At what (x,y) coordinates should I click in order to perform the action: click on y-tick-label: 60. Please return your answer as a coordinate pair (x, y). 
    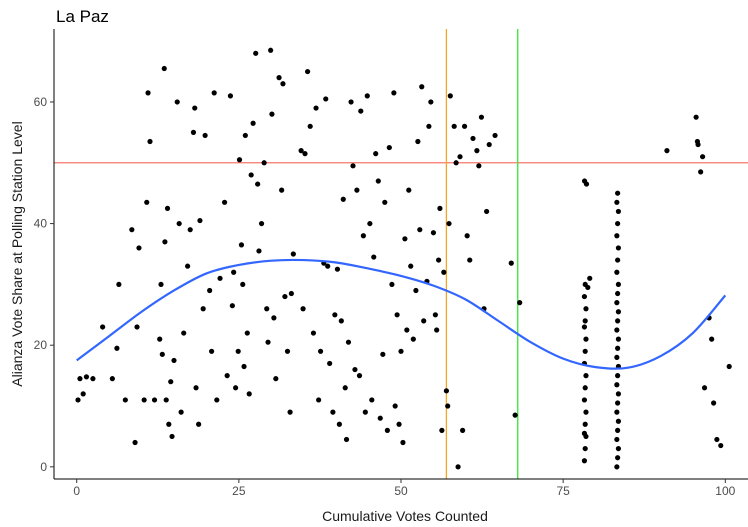
    Looking at the image, I should click on (41, 102).